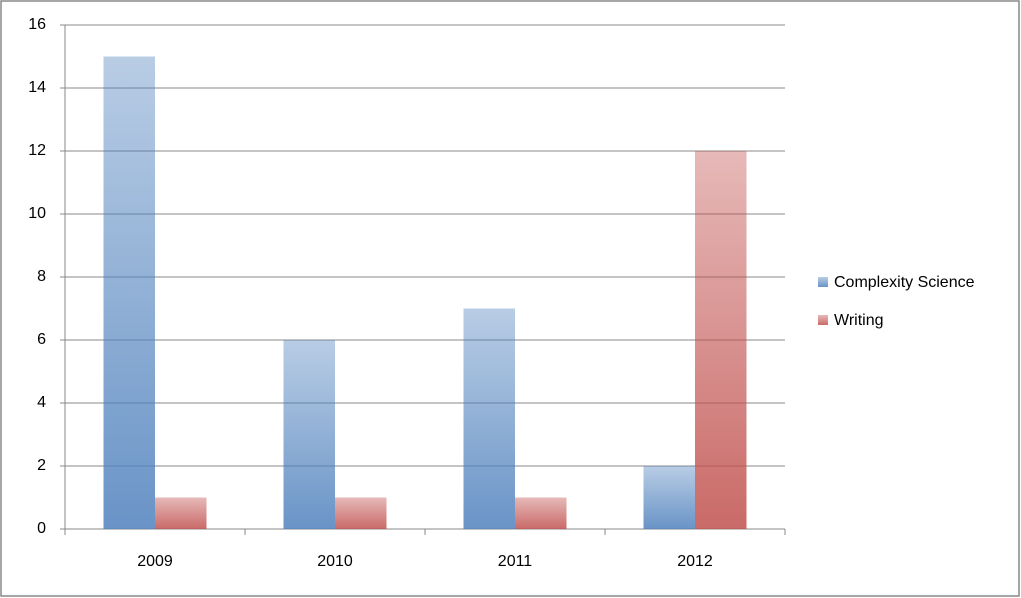 The height and width of the screenshot is (598, 1021). What do you see at coordinates (515, 561) in the screenshot?
I see `x-tick-label: 2011` at bounding box center [515, 561].